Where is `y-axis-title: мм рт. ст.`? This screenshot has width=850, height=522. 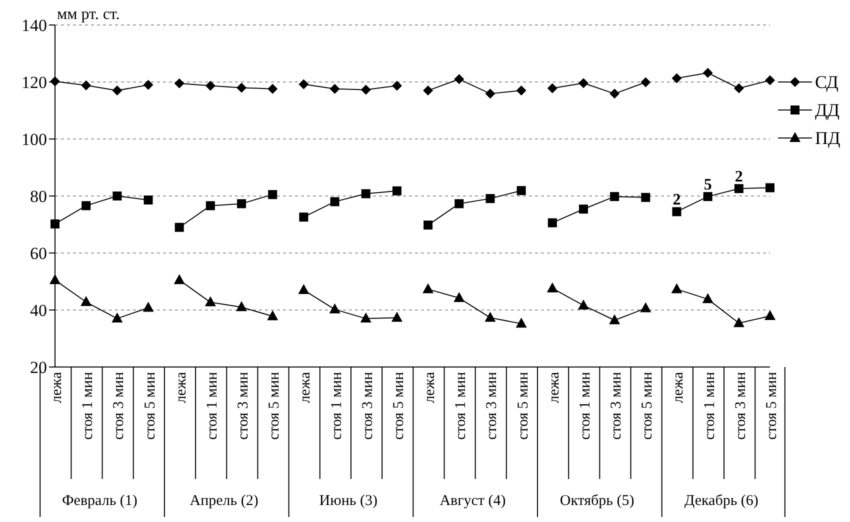 y-axis-title: мм рт. ст. is located at coordinates (88, 15).